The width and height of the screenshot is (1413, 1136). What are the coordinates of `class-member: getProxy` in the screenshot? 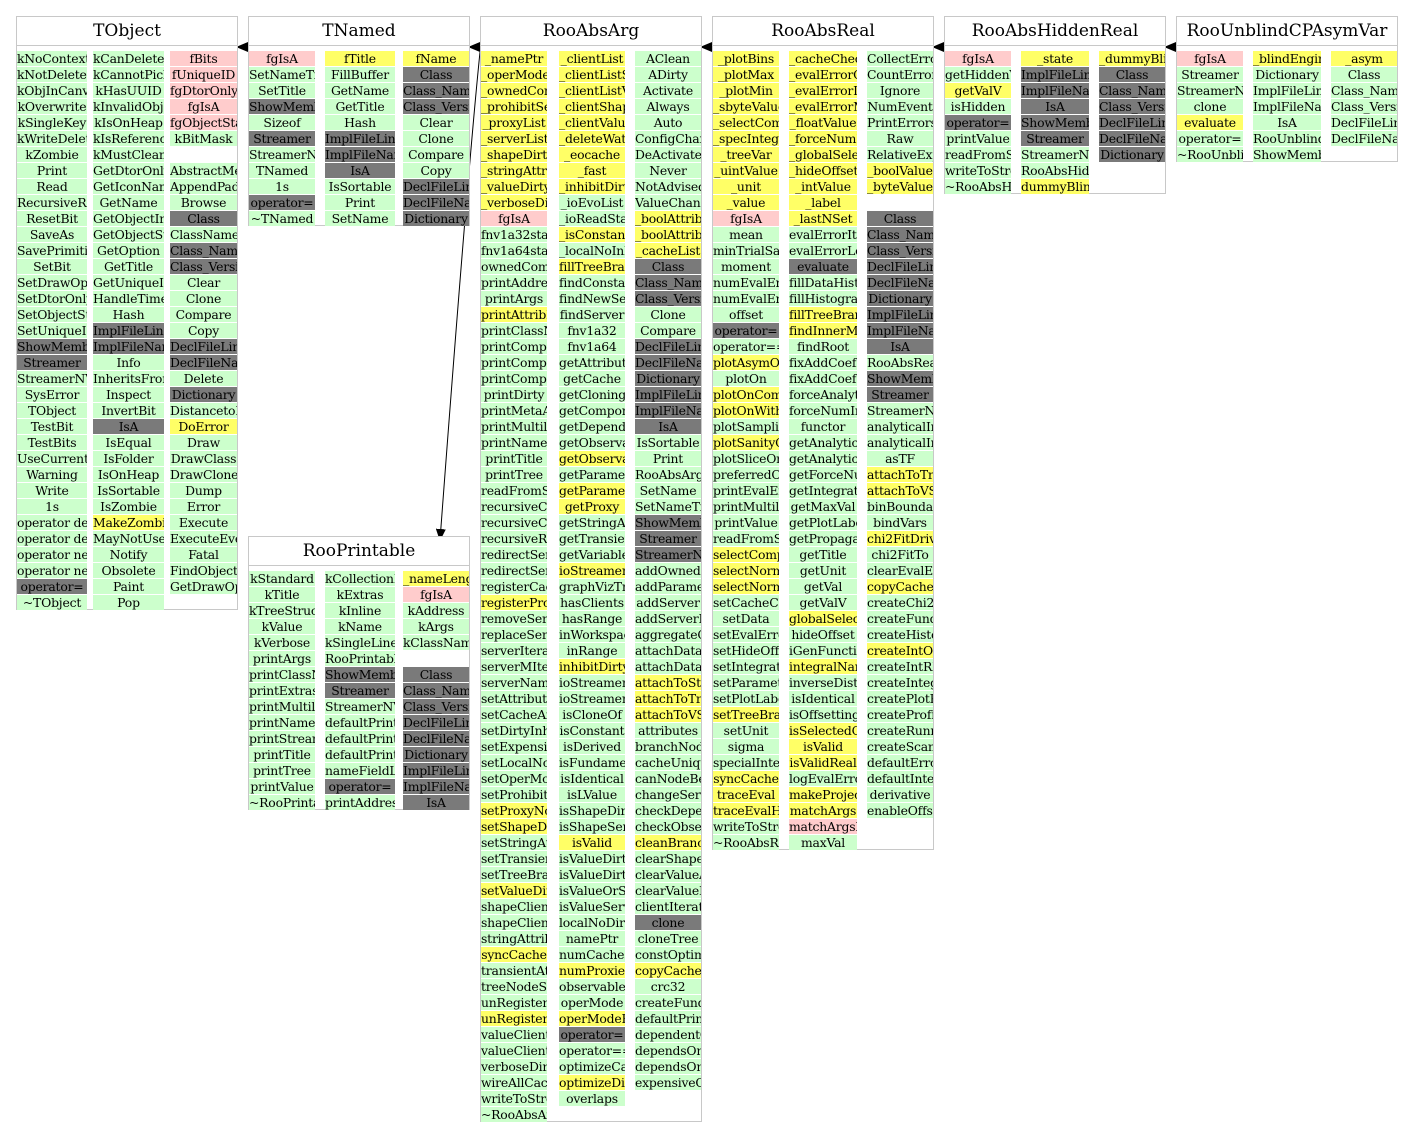 It's located at (592, 506).